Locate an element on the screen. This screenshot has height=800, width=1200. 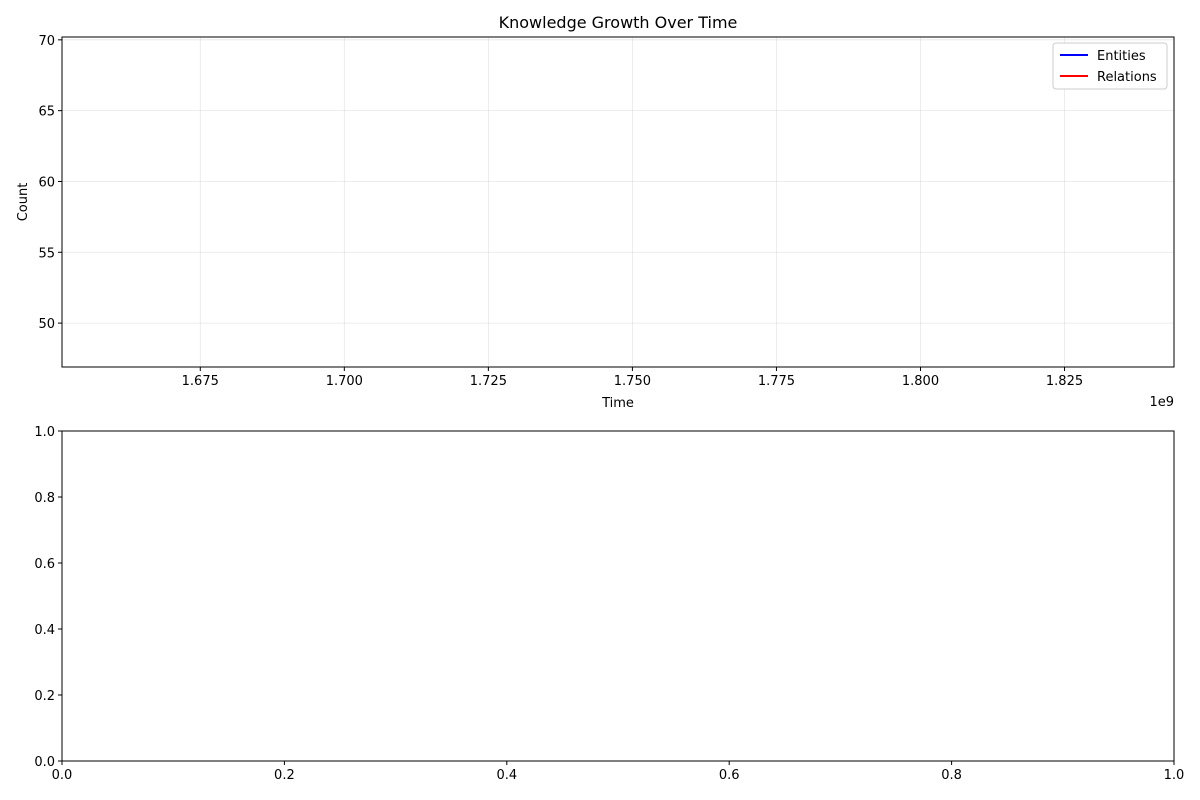
x-tick-label: 1.825 is located at coordinates (1064, 381).